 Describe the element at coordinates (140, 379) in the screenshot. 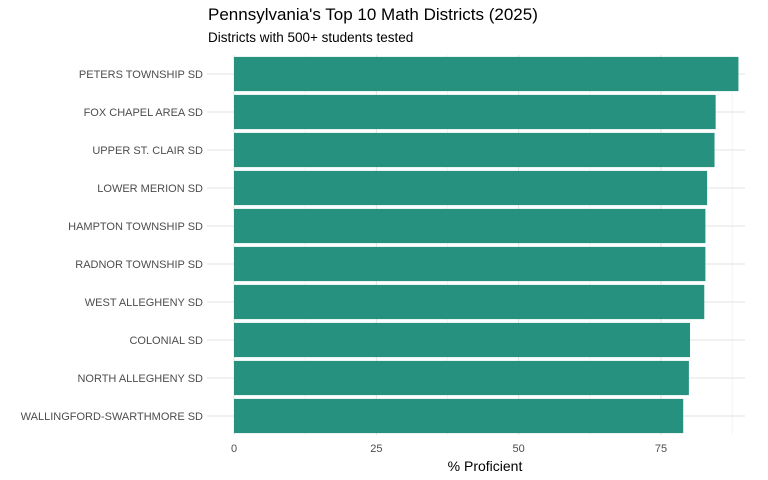

I see `y-tick-label: NORTH ALLEGHENY SD` at that location.